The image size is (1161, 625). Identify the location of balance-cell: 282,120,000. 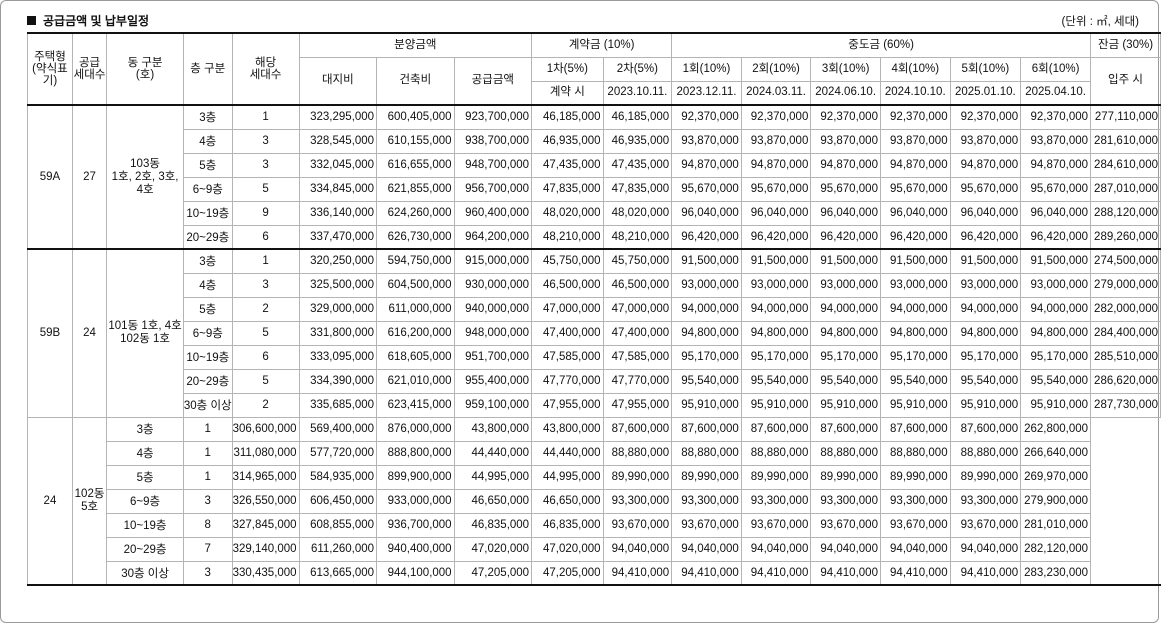
(1056, 549).